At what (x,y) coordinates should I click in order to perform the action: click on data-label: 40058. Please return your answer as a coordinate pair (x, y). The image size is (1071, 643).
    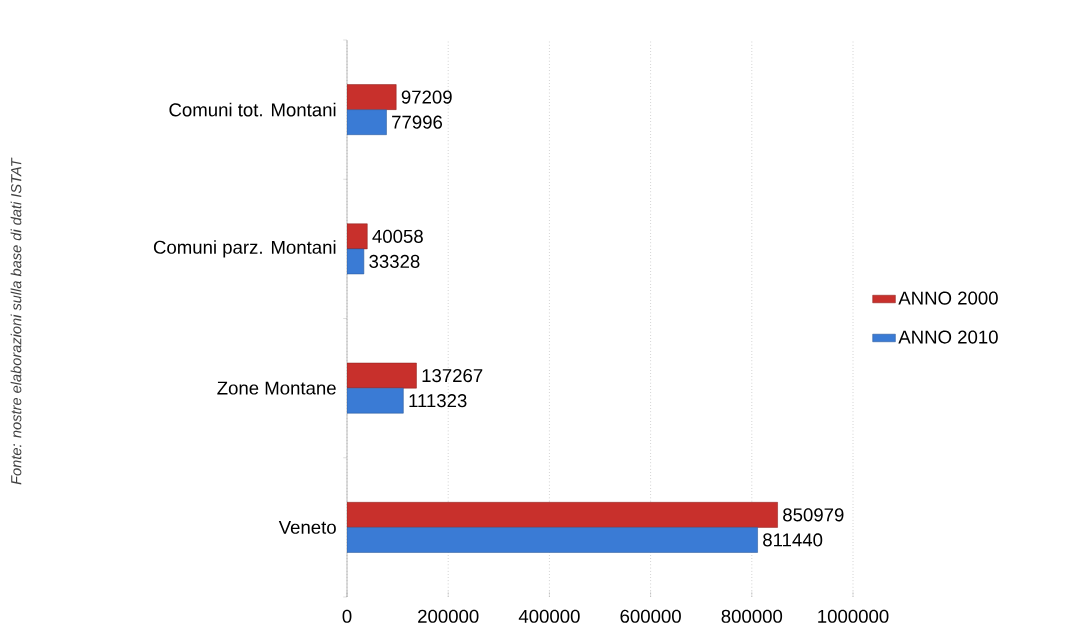
    Looking at the image, I should click on (397, 236).